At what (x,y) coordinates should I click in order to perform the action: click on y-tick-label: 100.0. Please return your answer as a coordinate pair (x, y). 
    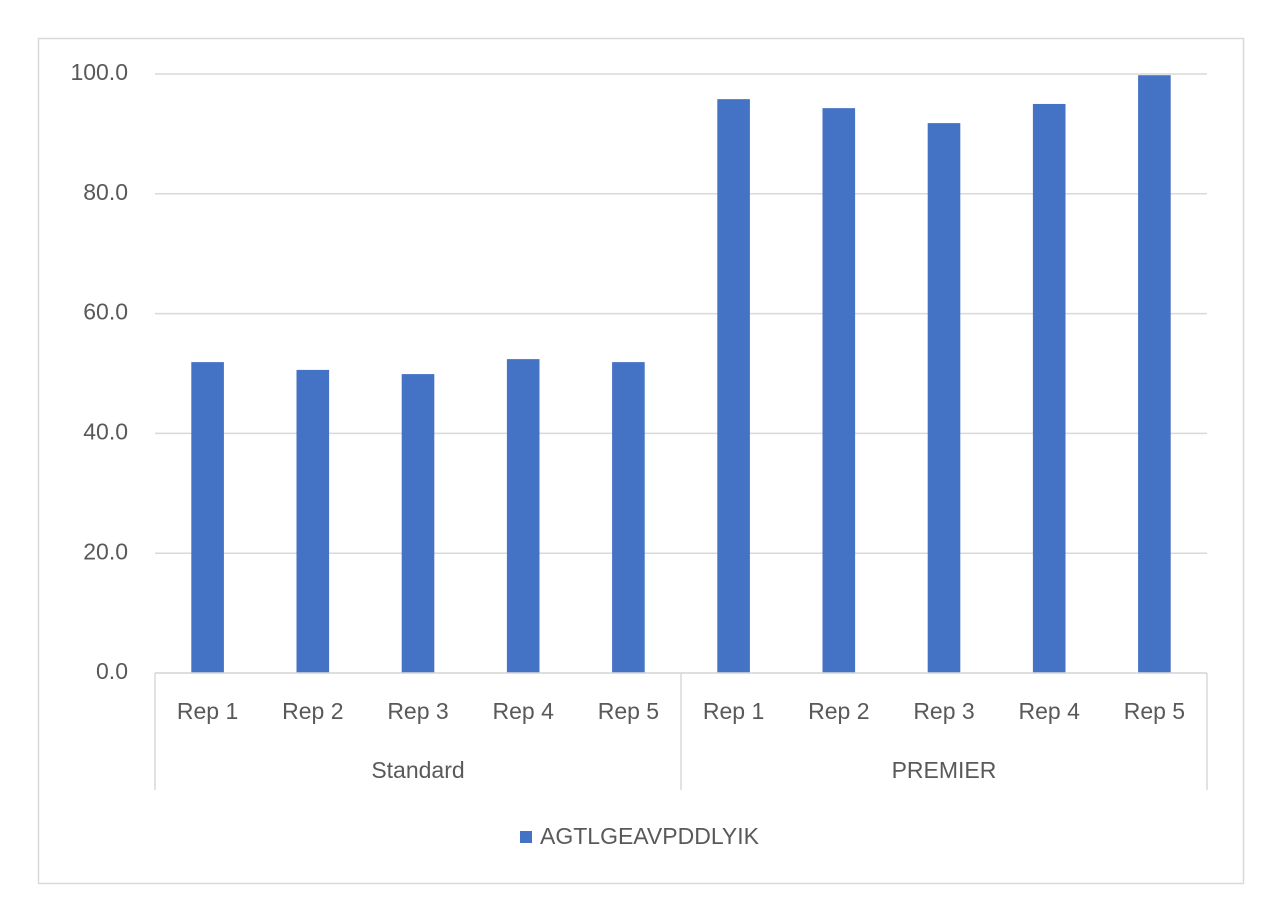
    Looking at the image, I should click on (99, 72).